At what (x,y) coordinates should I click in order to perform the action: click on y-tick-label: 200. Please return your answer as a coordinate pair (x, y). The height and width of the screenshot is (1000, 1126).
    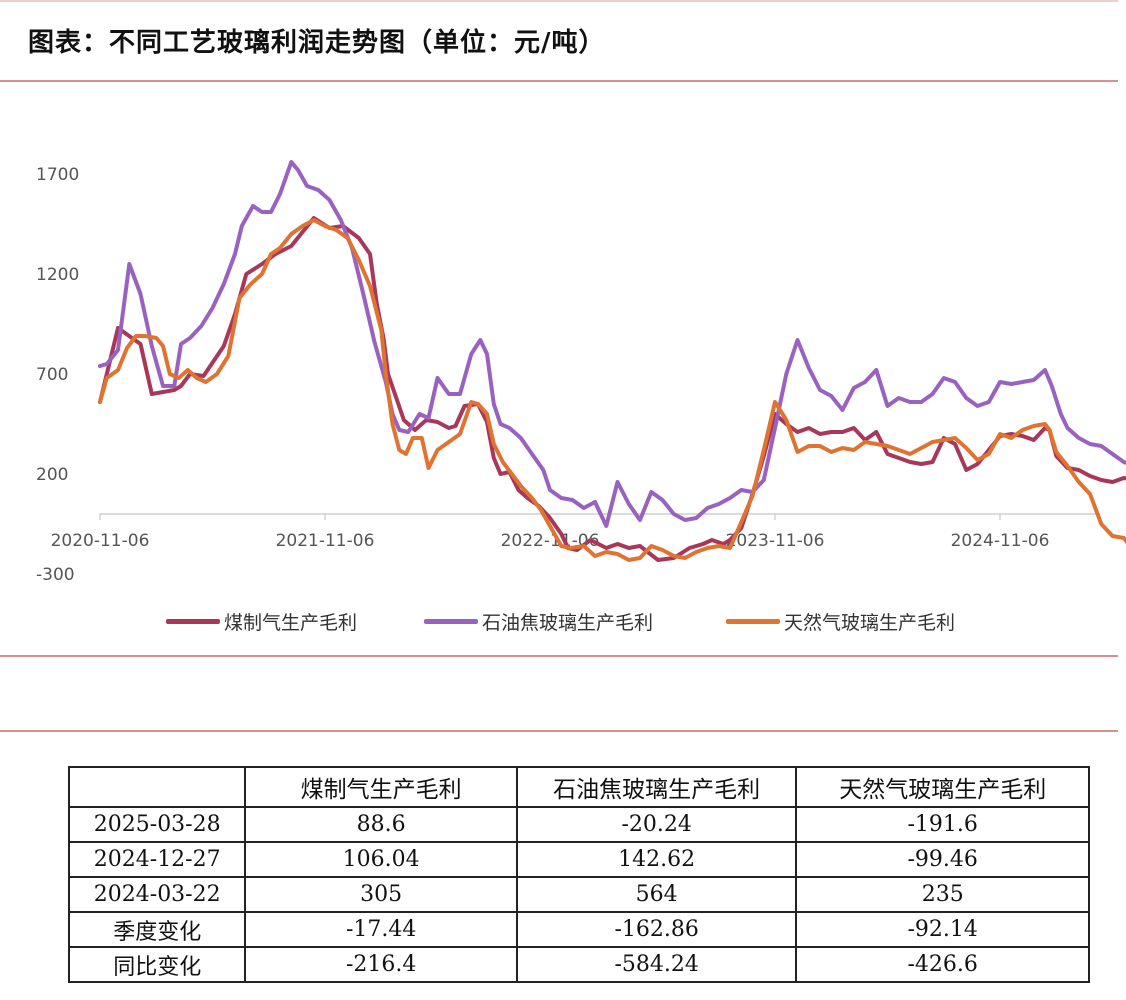
    Looking at the image, I should click on (52, 475).